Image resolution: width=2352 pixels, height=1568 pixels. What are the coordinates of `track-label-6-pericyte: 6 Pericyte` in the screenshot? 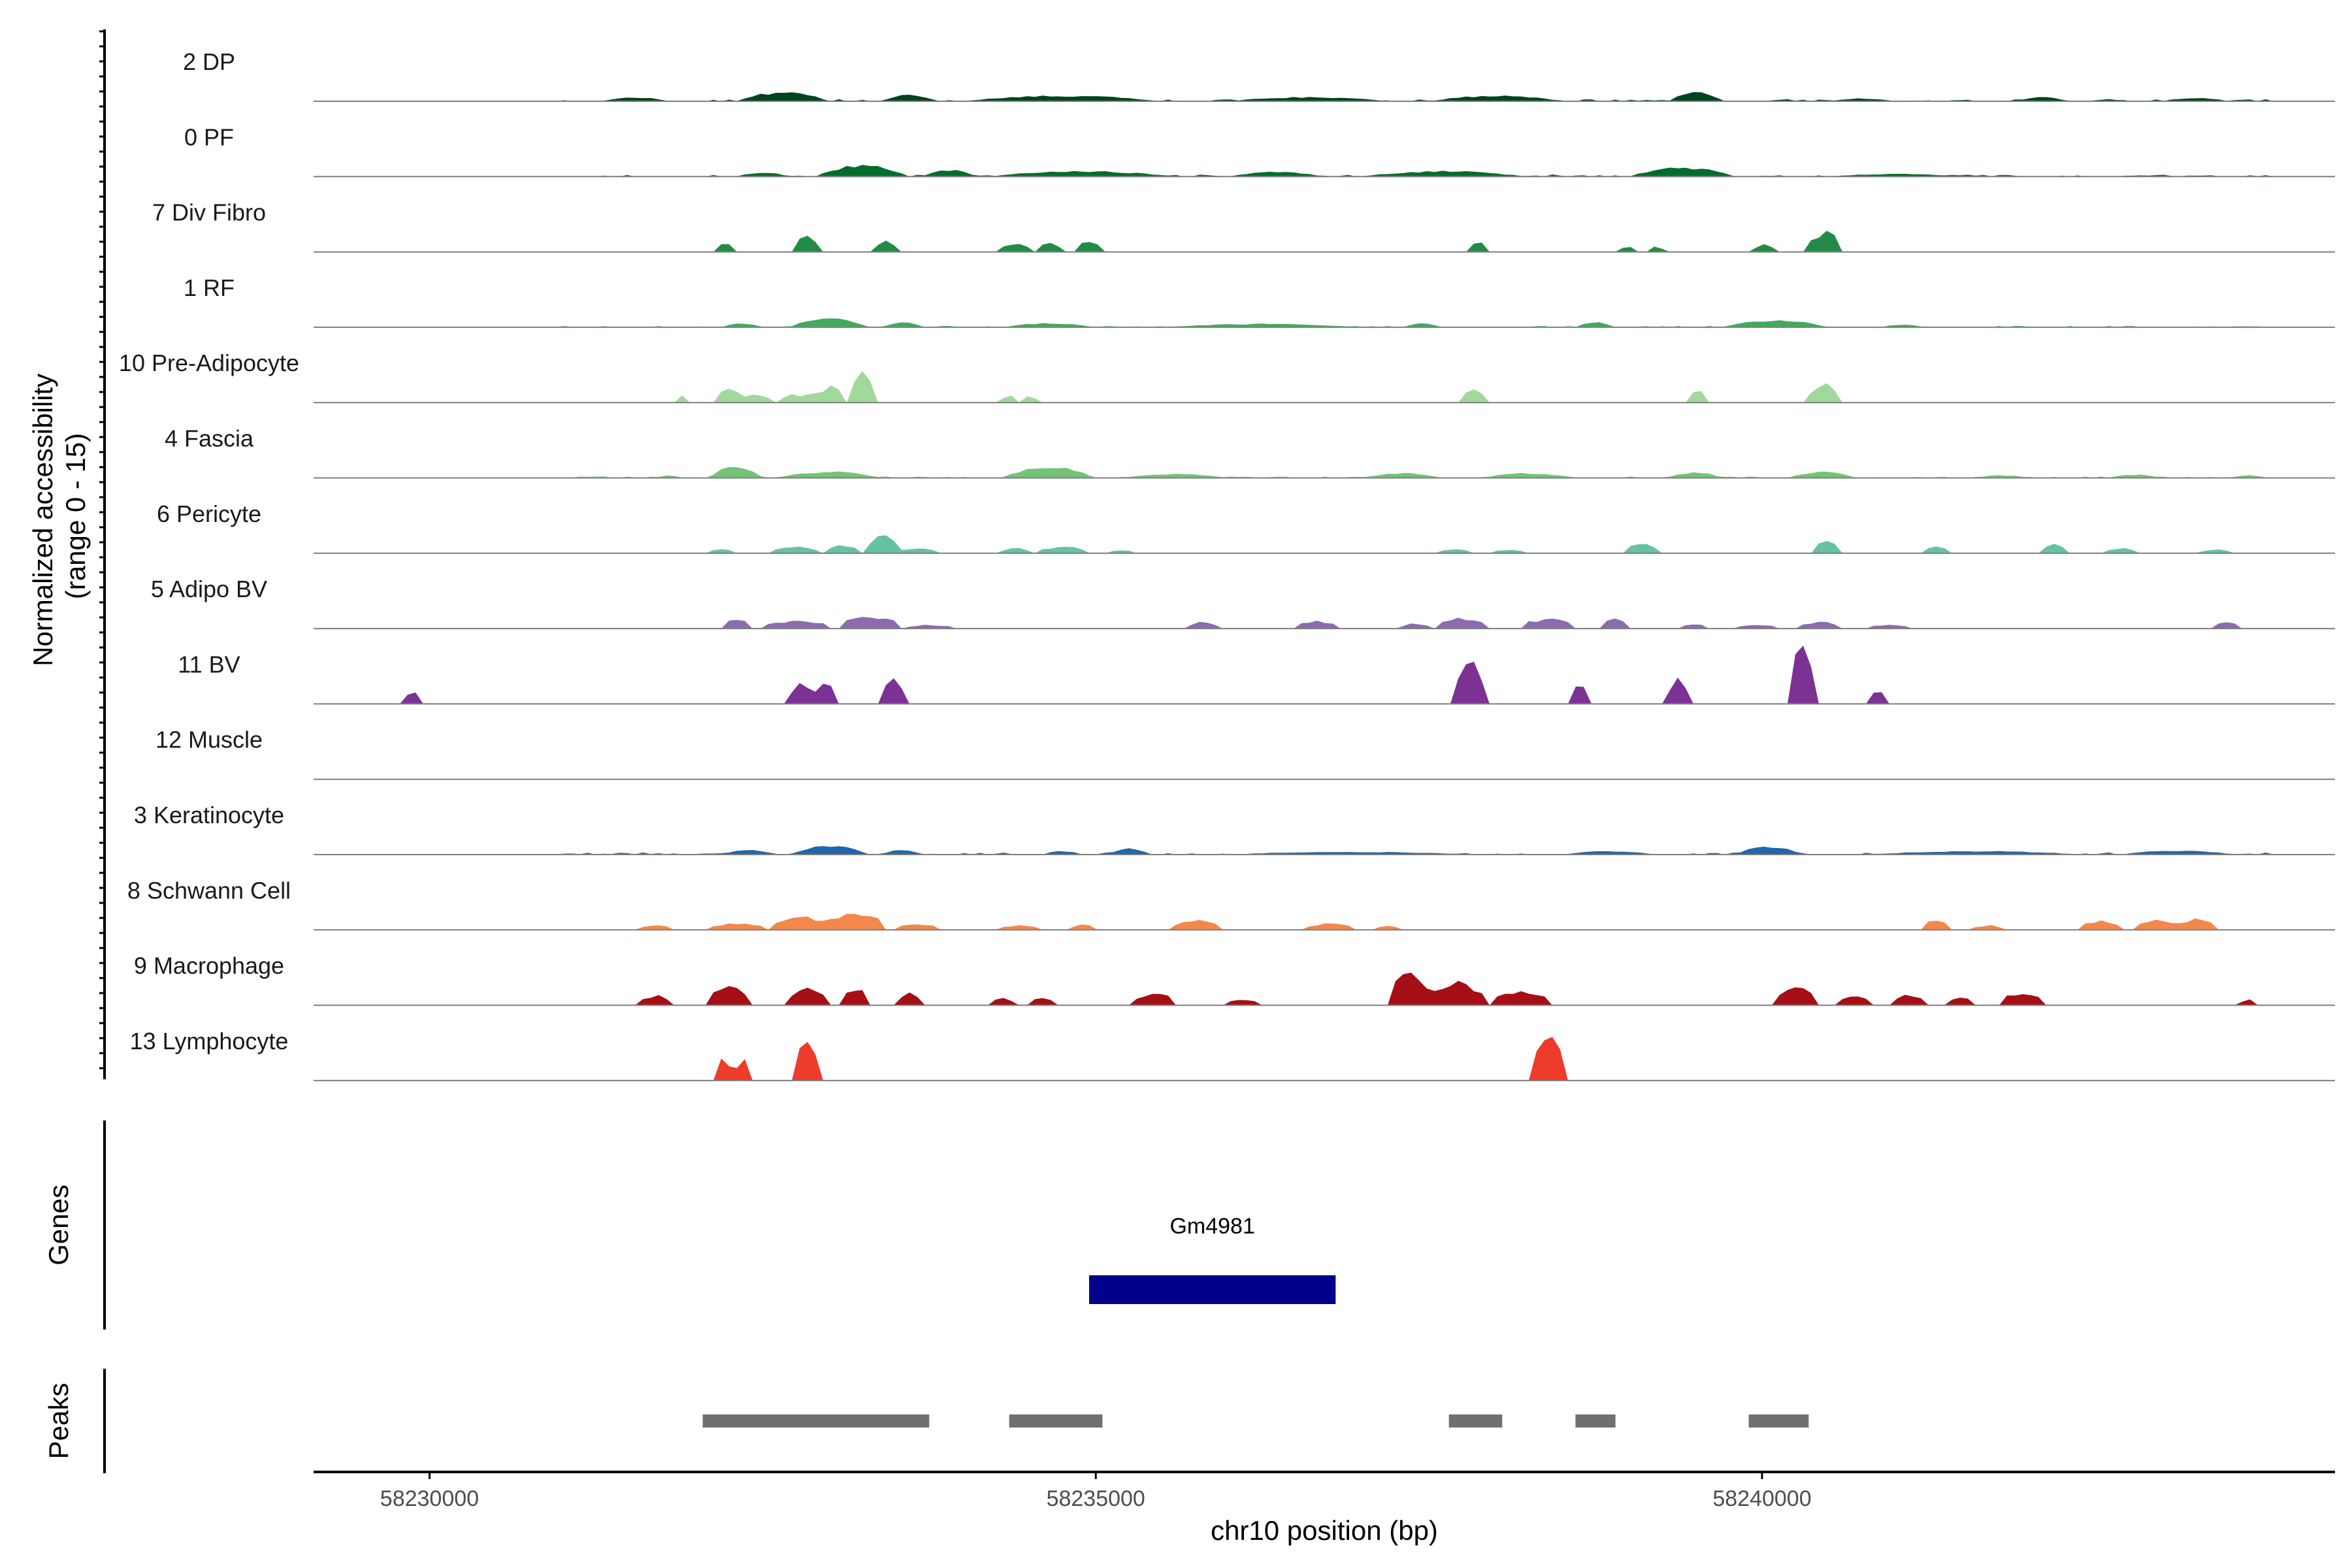 It's located at (209, 513).